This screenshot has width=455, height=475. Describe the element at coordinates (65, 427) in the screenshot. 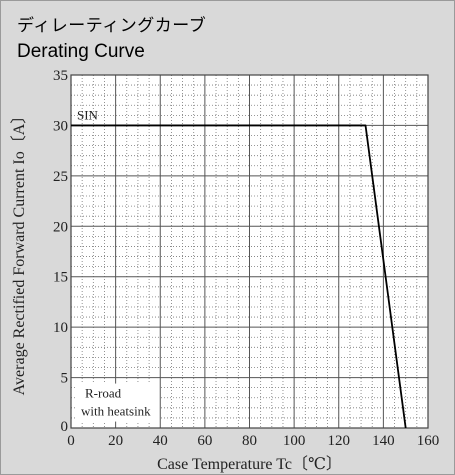

I see `y-tick-label: 0` at that location.